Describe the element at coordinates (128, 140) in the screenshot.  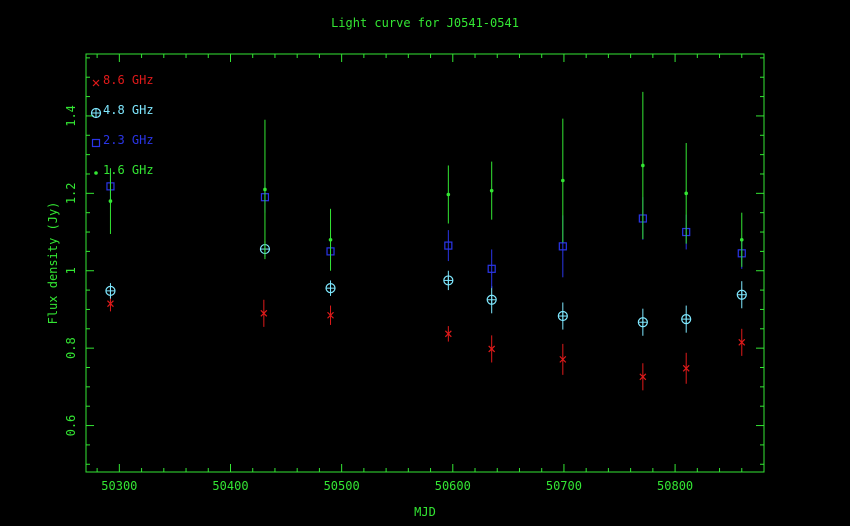
I see `legend-label: 2.3 GHz` at that location.